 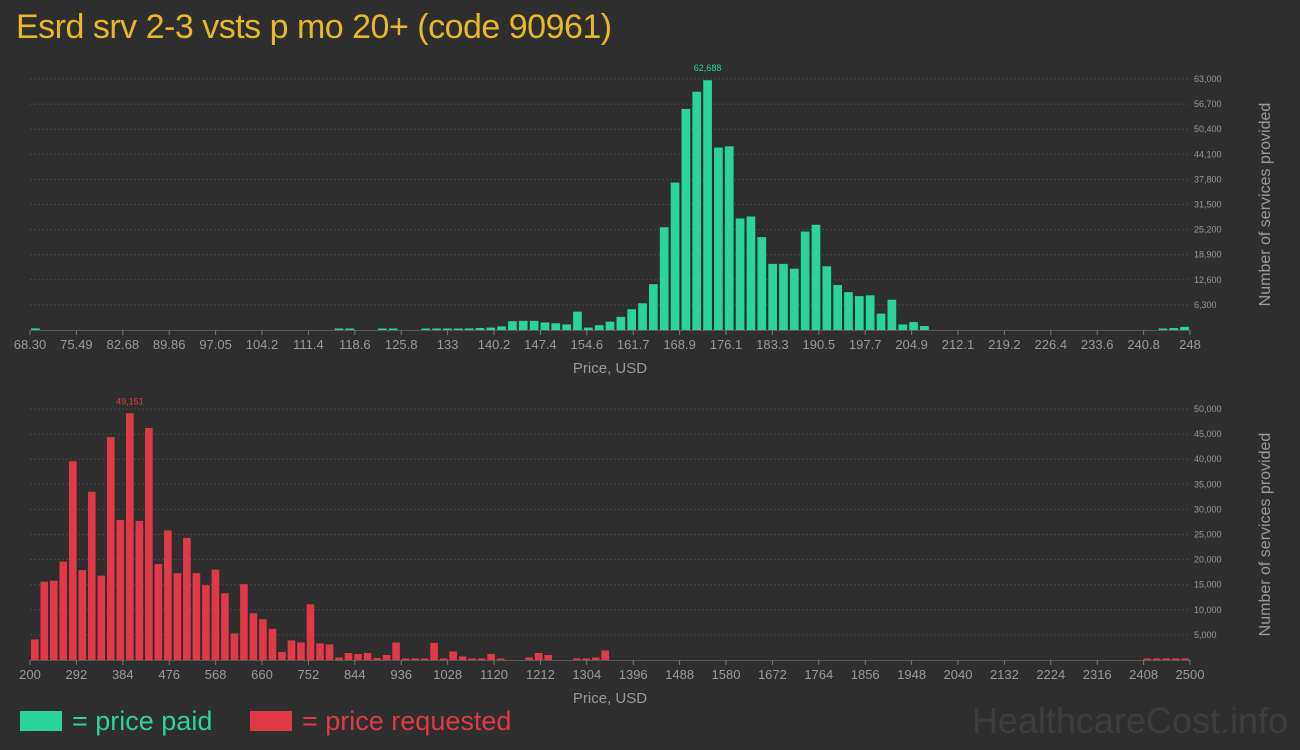 What do you see at coordinates (1208, 409) in the screenshot?
I see `requested-y-tick-label: 50,000` at bounding box center [1208, 409].